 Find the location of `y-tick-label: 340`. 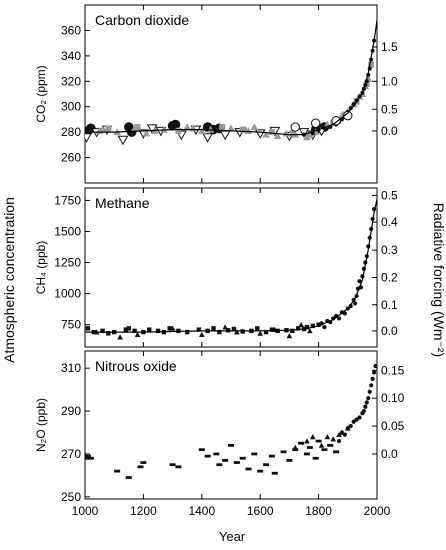

y-tick-label: 340 is located at coordinates (71, 56).